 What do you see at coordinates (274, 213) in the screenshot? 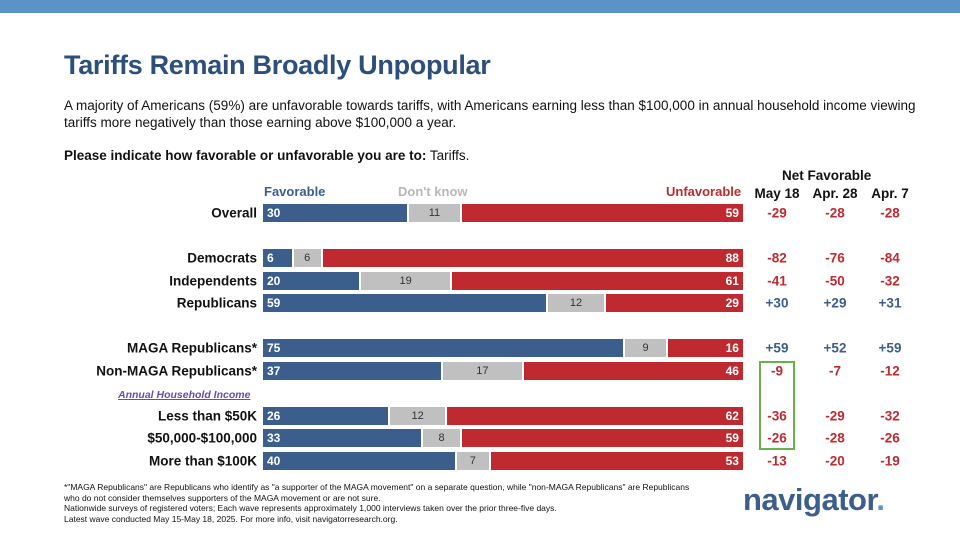
I see `data-label: 30` at bounding box center [274, 213].